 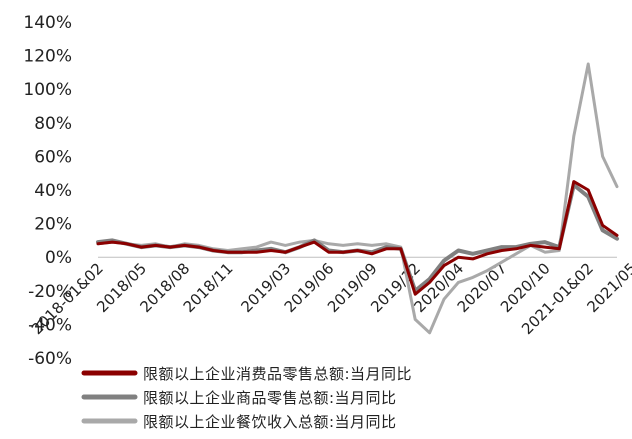 What do you see at coordinates (50, 292) in the screenshot?
I see `y-tick-label: -20%` at bounding box center [50, 292].